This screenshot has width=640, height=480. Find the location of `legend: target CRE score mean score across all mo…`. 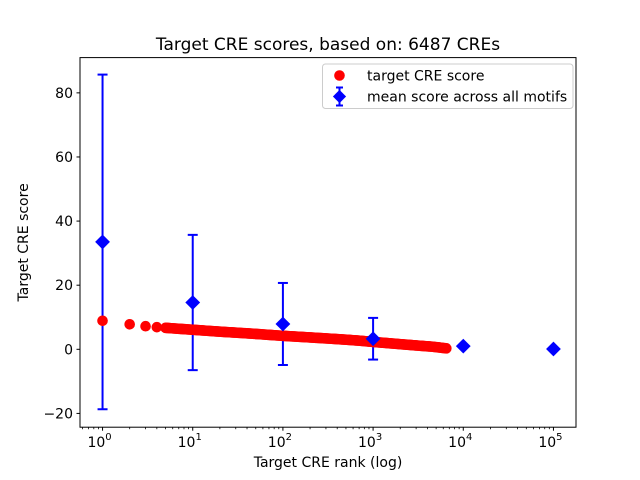

legend: target CRE score mean score across all mo… is located at coordinates (448, 86).